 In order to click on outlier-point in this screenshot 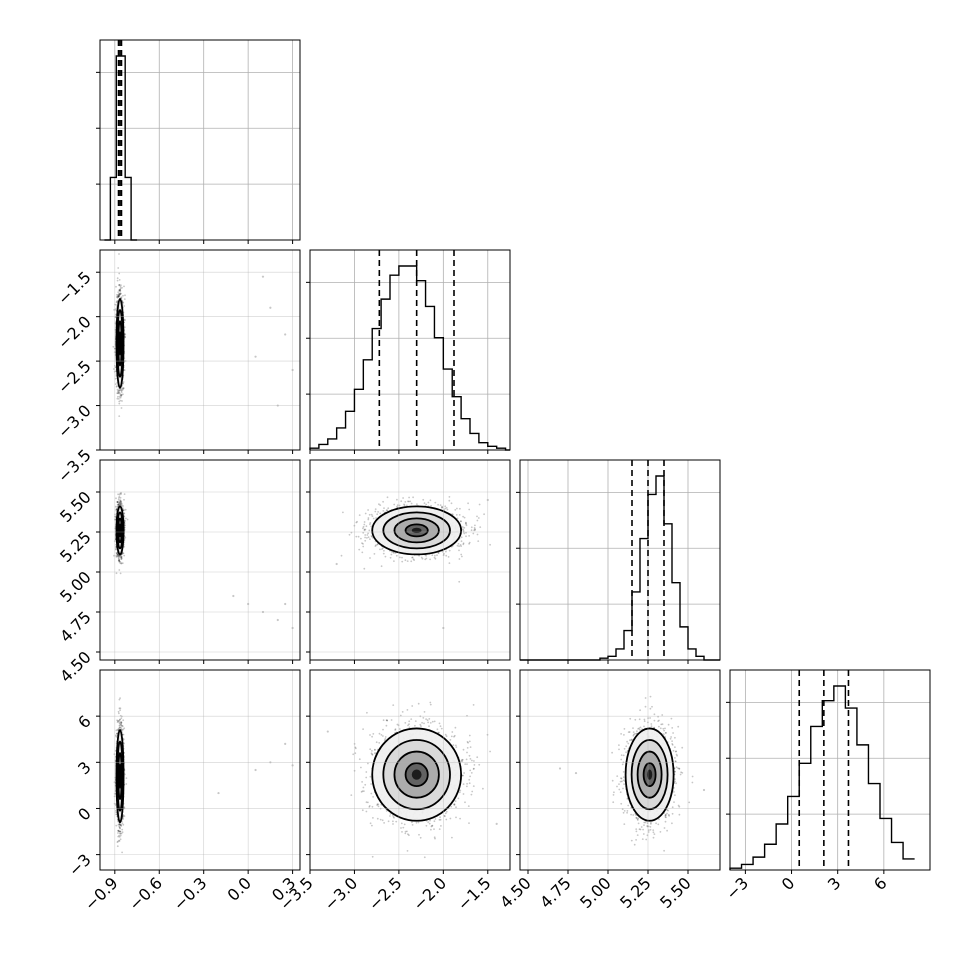, I will do `click(255, 356)`.